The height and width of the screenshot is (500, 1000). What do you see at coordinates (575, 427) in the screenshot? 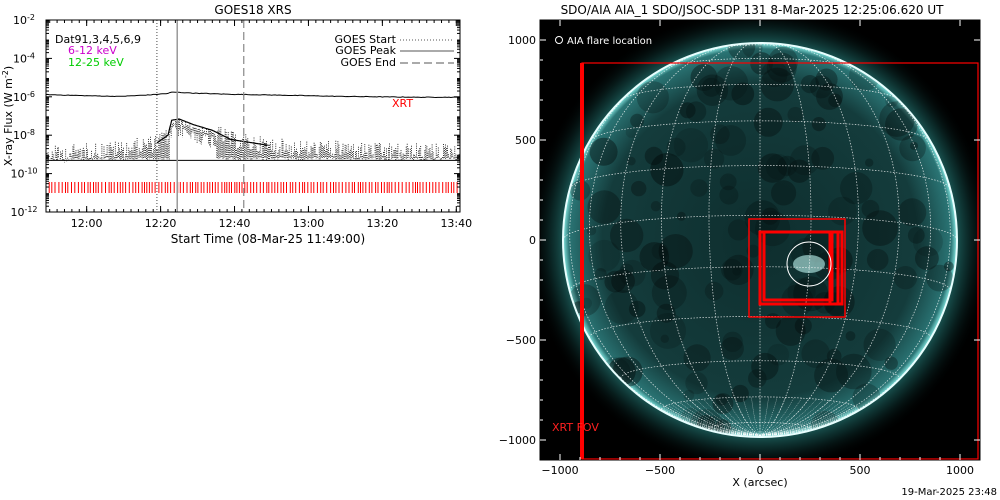
I see `xrt-fov-label: XRT FOV` at bounding box center [575, 427].